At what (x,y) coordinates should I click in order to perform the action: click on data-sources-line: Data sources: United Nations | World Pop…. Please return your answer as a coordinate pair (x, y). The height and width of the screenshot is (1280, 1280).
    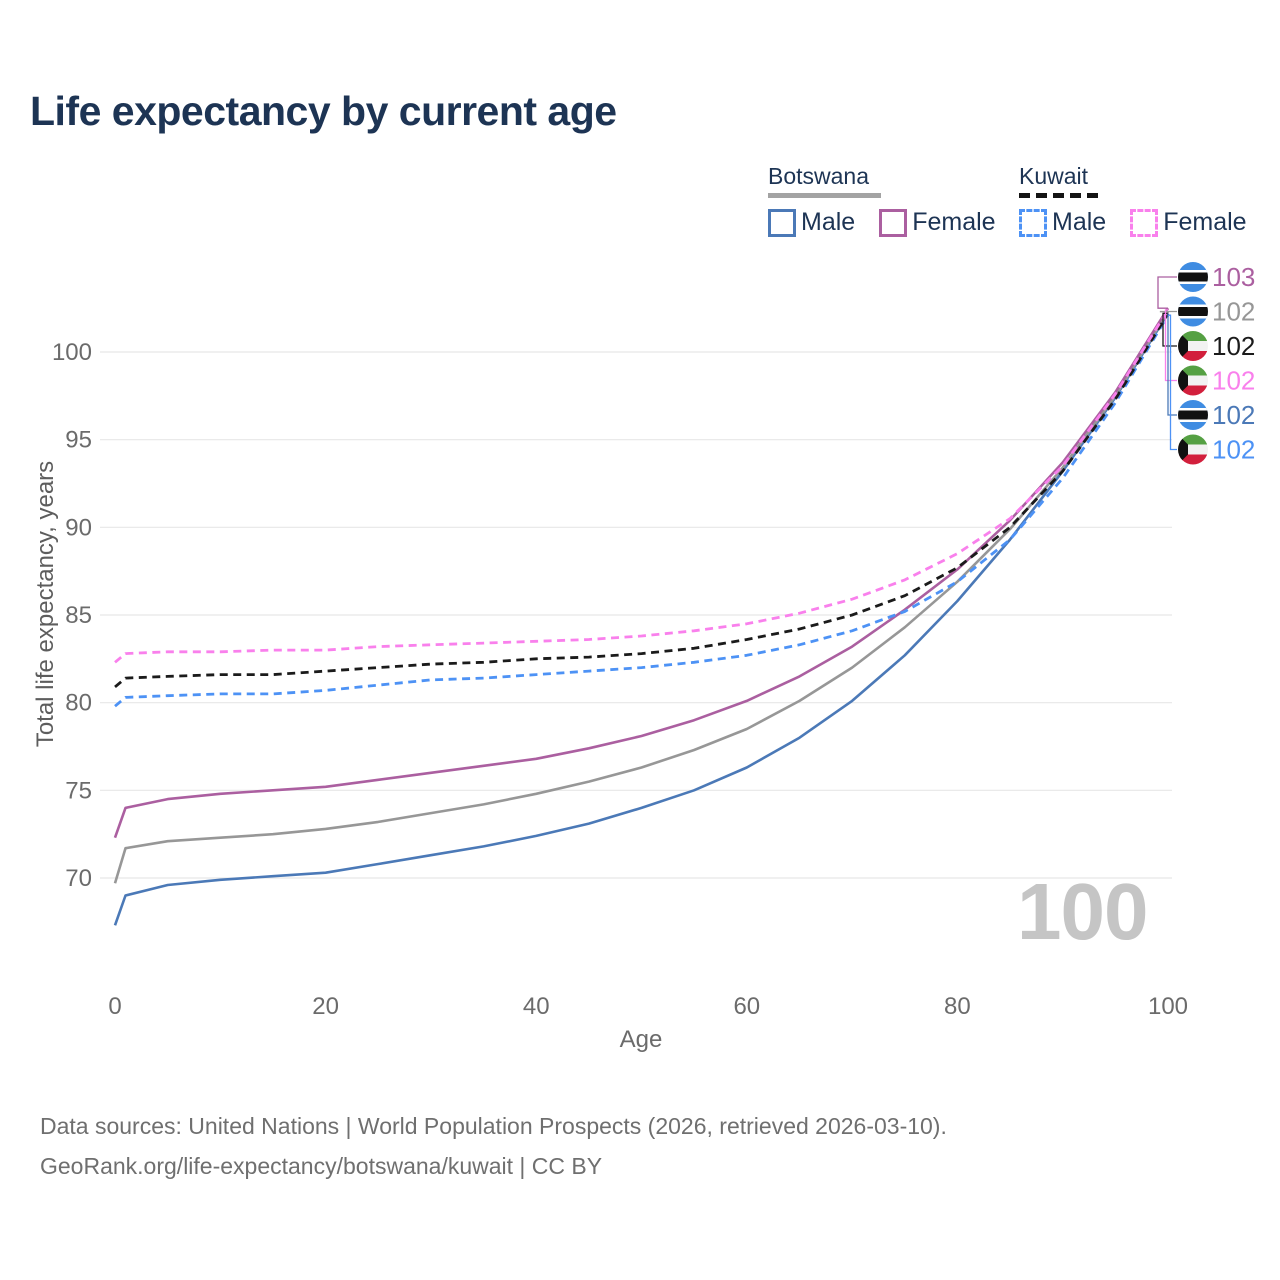
    Looking at the image, I should click on (493, 1126).